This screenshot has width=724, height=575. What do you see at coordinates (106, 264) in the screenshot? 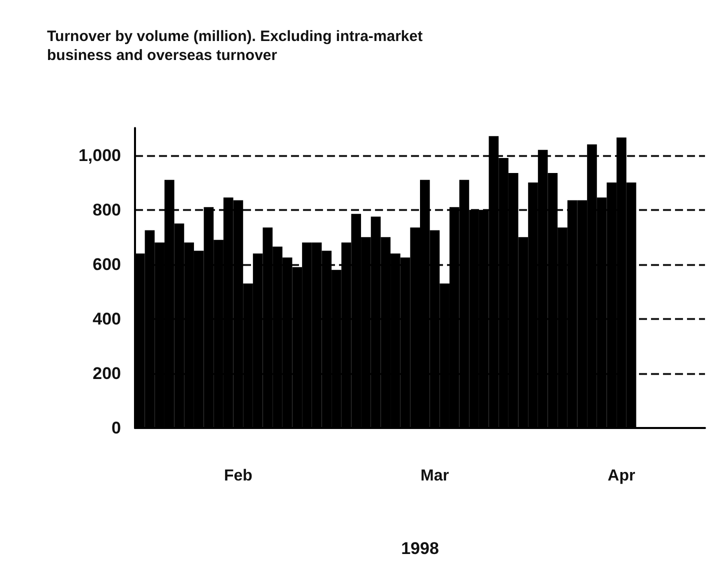
I see `y-tick-label: 600` at bounding box center [106, 264].